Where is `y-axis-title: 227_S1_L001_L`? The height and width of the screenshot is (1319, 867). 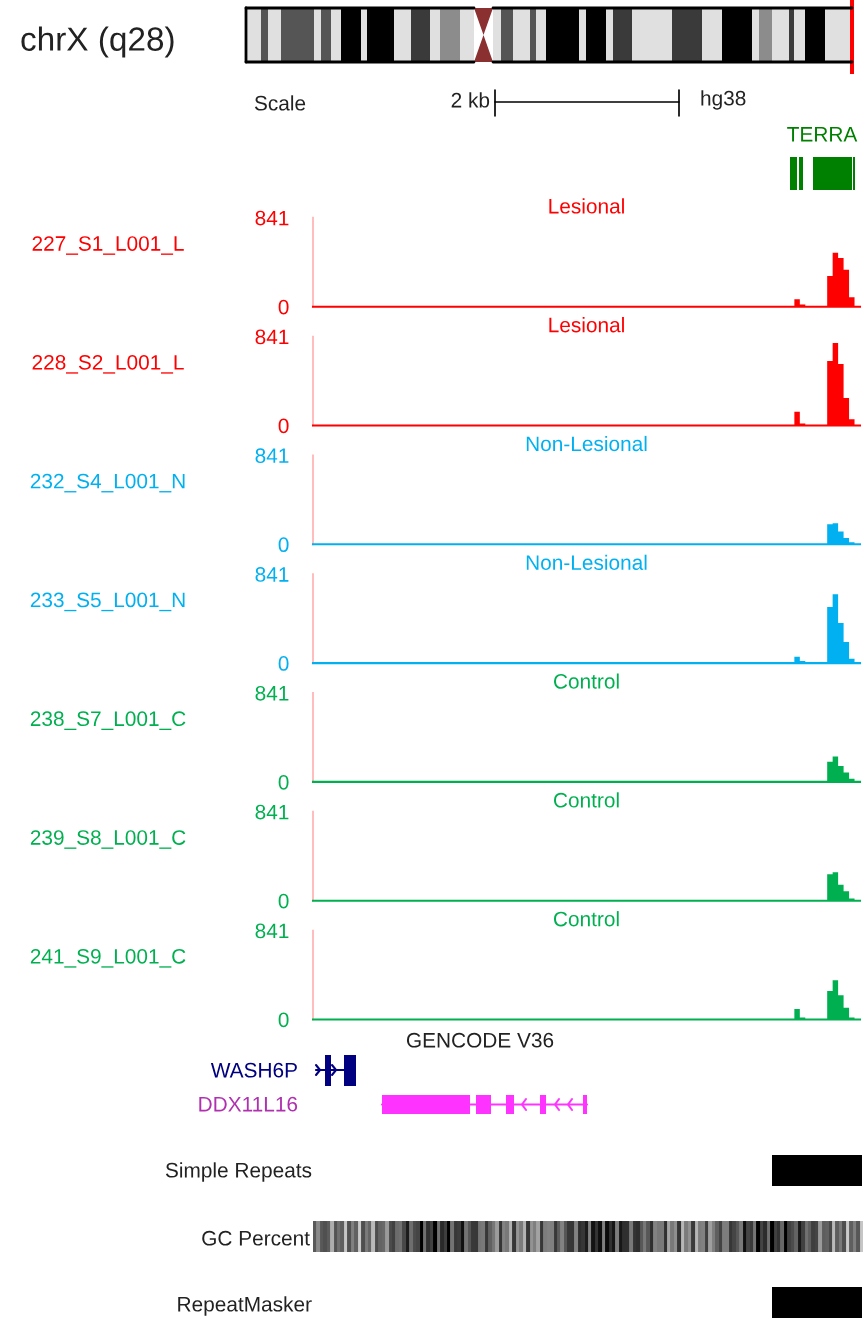
y-axis-title: 227_S1_L001_L is located at coordinates (108, 245).